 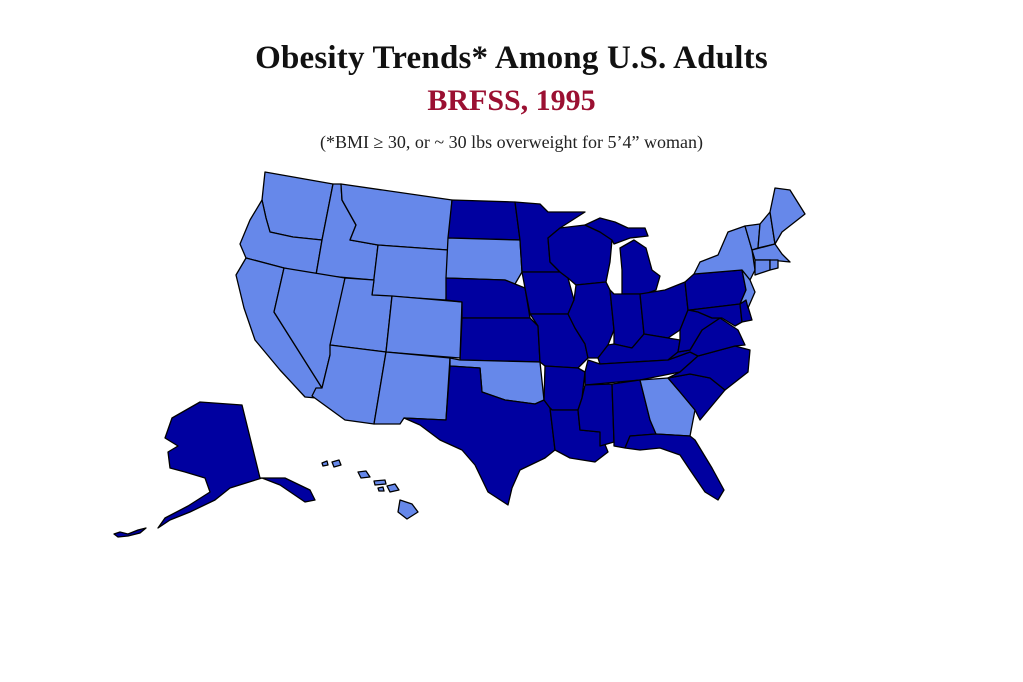 I want to click on state-mi-upper, so click(x=616, y=231).